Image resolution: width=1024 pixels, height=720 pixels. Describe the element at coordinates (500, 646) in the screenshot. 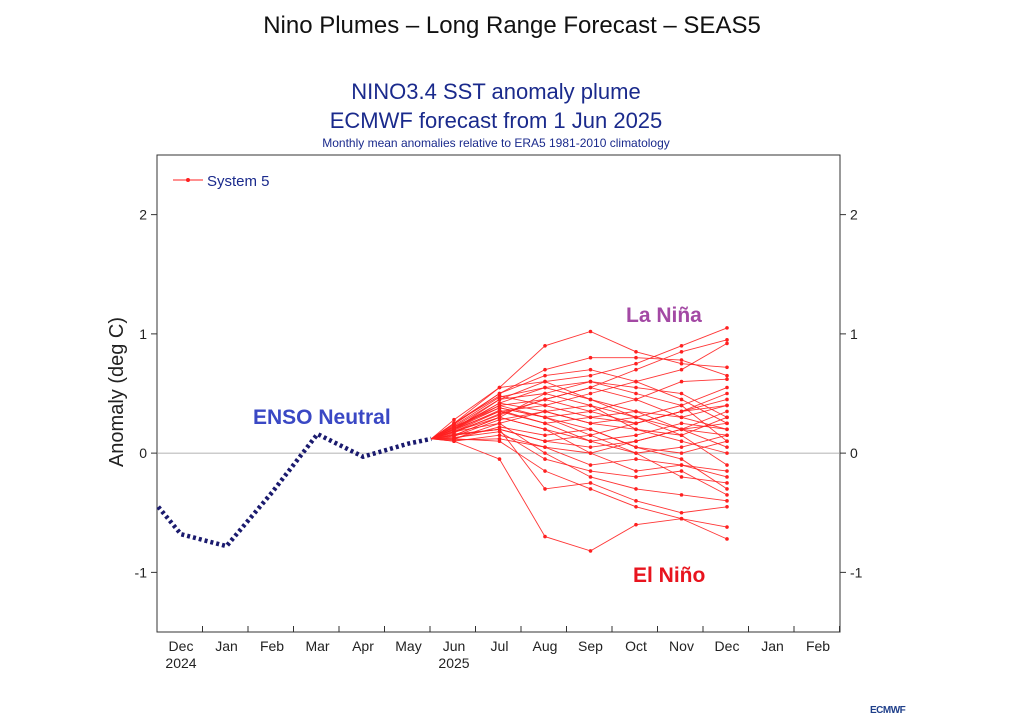

I see `x-tick-label: Jul` at that location.